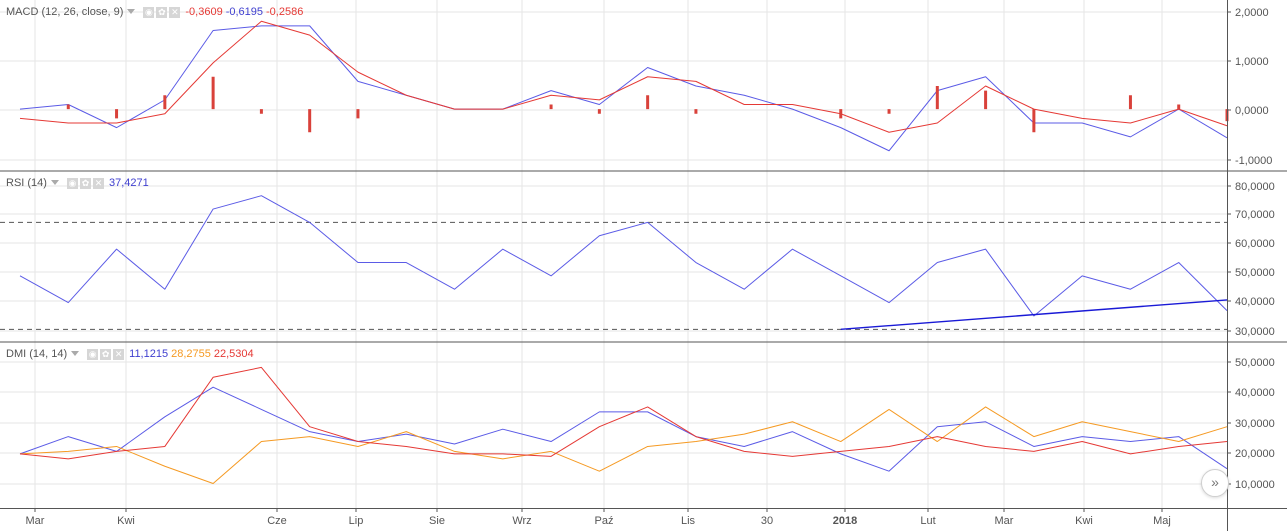 The width and height of the screenshot is (1287, 531). Describe the element at coordinates (927, 521) in the screenshot. I see `x-tick-label: Lut` at that location.